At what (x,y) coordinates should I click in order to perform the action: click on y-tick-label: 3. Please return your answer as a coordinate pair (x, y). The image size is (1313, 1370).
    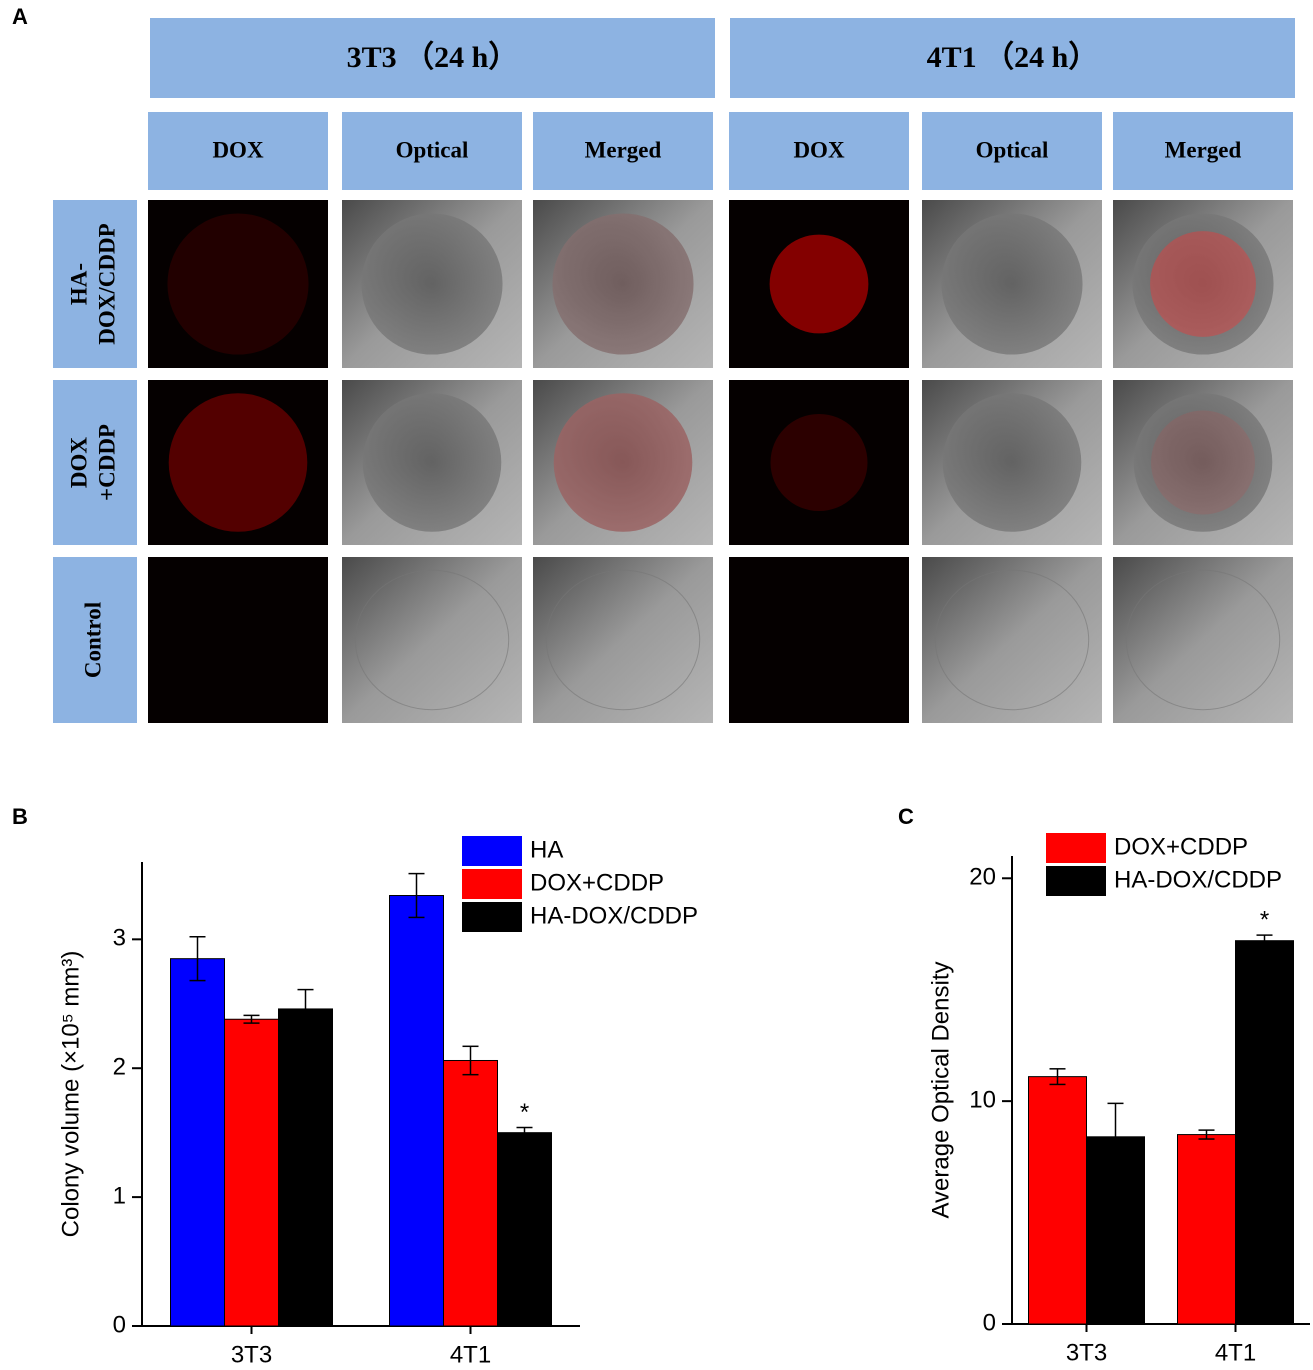
    Looking at the image, I should click on (119, 938).